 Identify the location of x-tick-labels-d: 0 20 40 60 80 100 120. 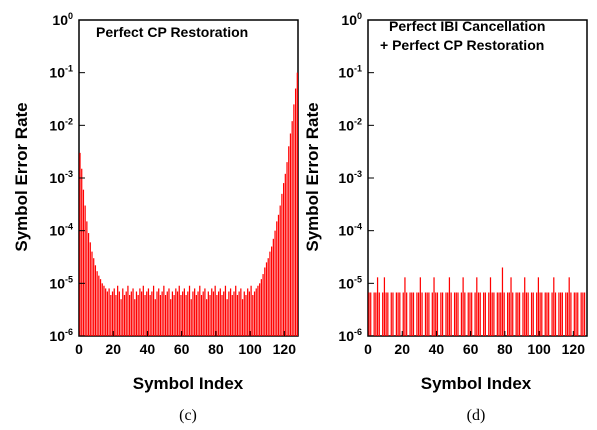
(474, 344).